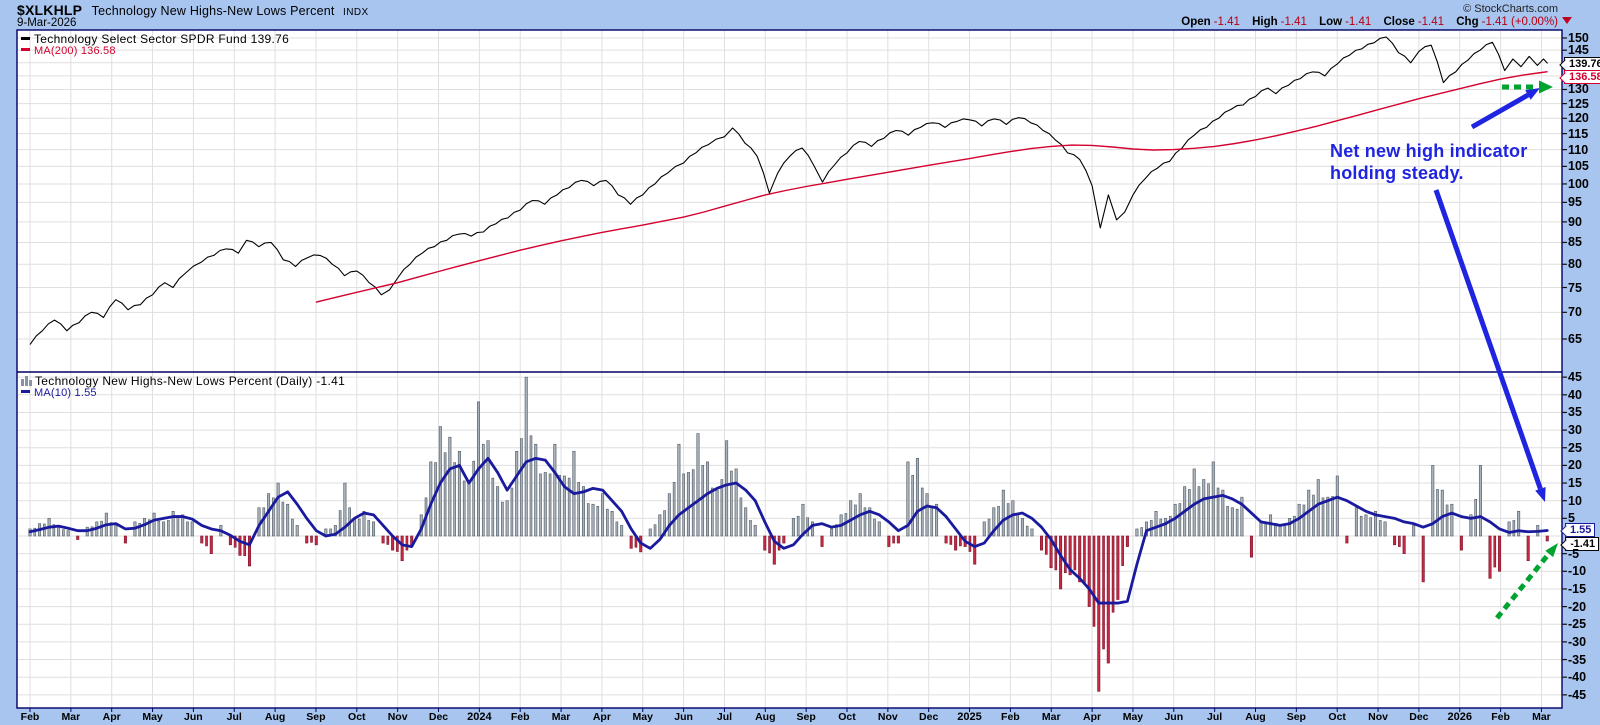 The image size is (1600, 725). Describe the element at coordinates (1567, 20) in the screenshot. I see `change-down-icon` at that location.